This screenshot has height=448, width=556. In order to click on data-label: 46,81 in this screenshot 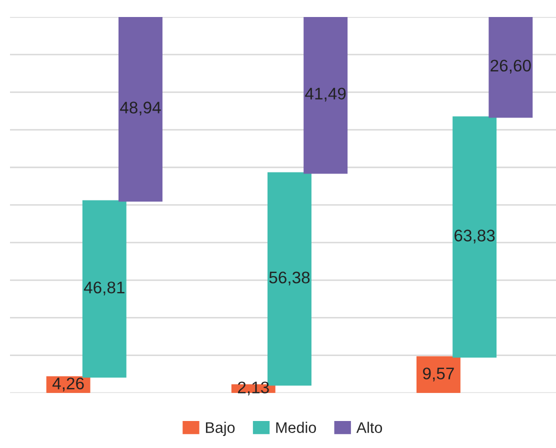, I will do `click(104, 289)`.